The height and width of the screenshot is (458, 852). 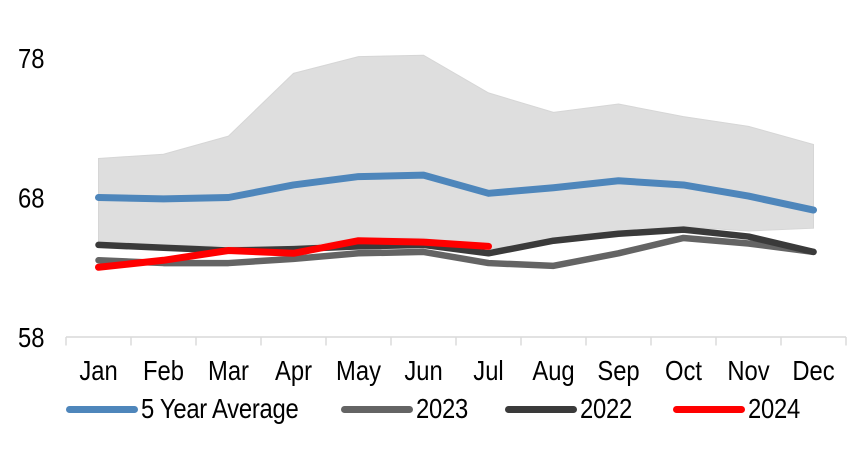 What do you see at coordinates (98, 370) in the screenshot?
I see `x-axis-tick-label: Jan` at bounding box center [98, 370].